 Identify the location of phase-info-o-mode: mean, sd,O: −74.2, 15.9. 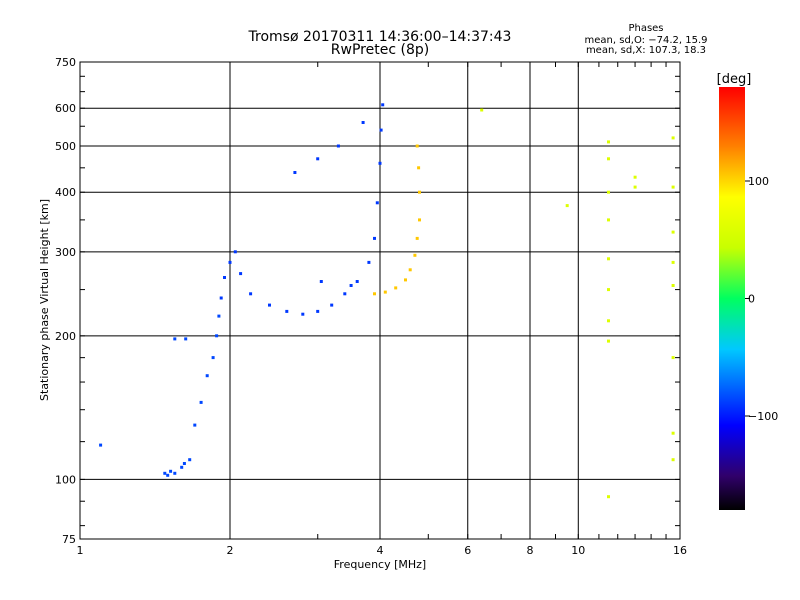
(646, 40).